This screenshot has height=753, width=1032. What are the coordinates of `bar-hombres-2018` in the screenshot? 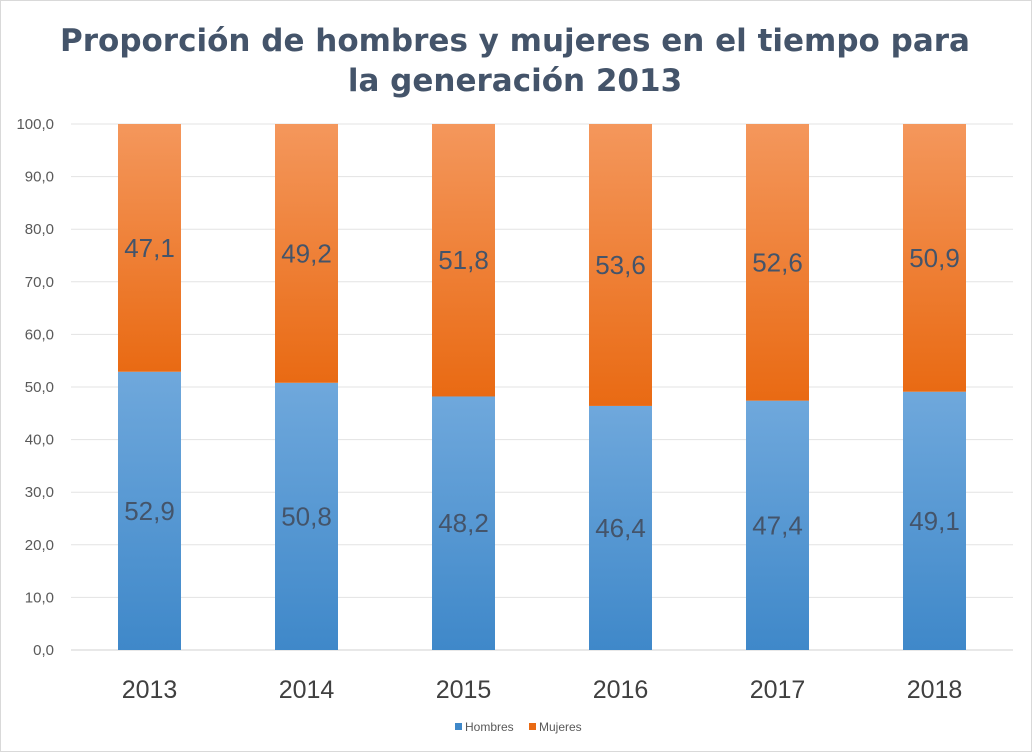 It's located at (934, 520).